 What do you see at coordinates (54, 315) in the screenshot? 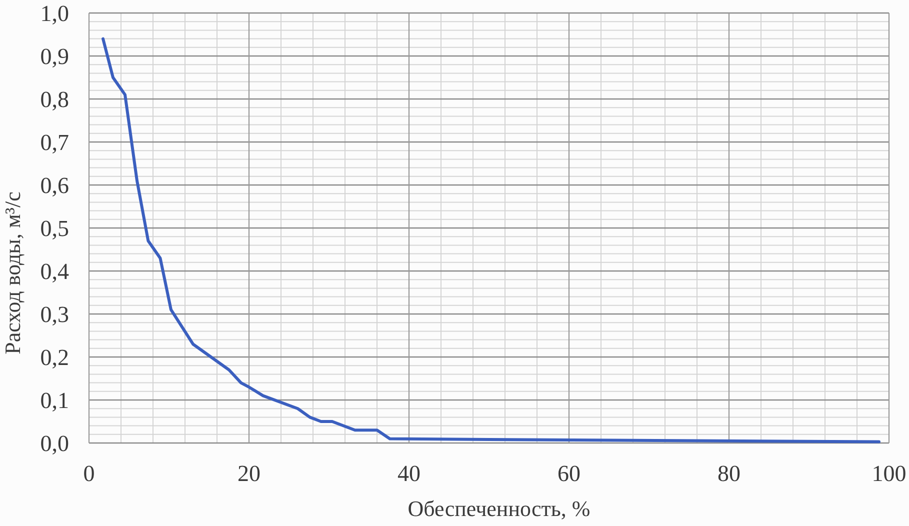
I see `y-tick-label: 0,3` at bounding box center [54, 315].